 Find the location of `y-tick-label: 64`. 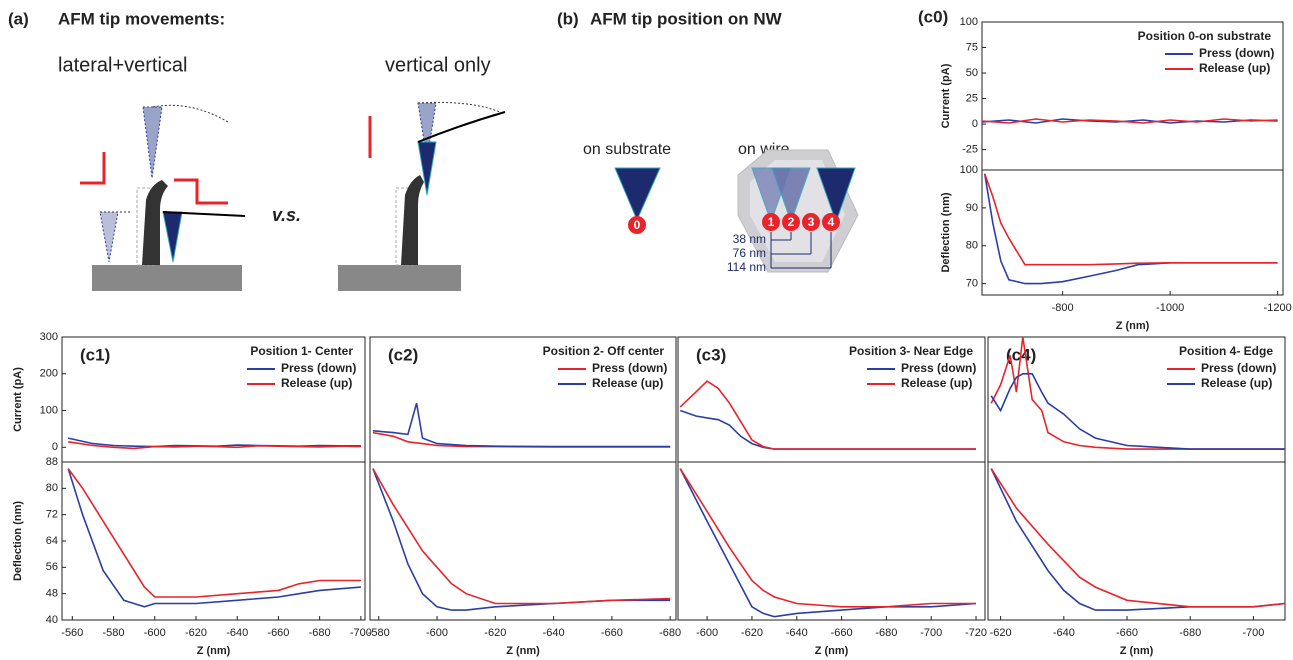

y-tick-label: 64 is located at coordinates (52, 541).